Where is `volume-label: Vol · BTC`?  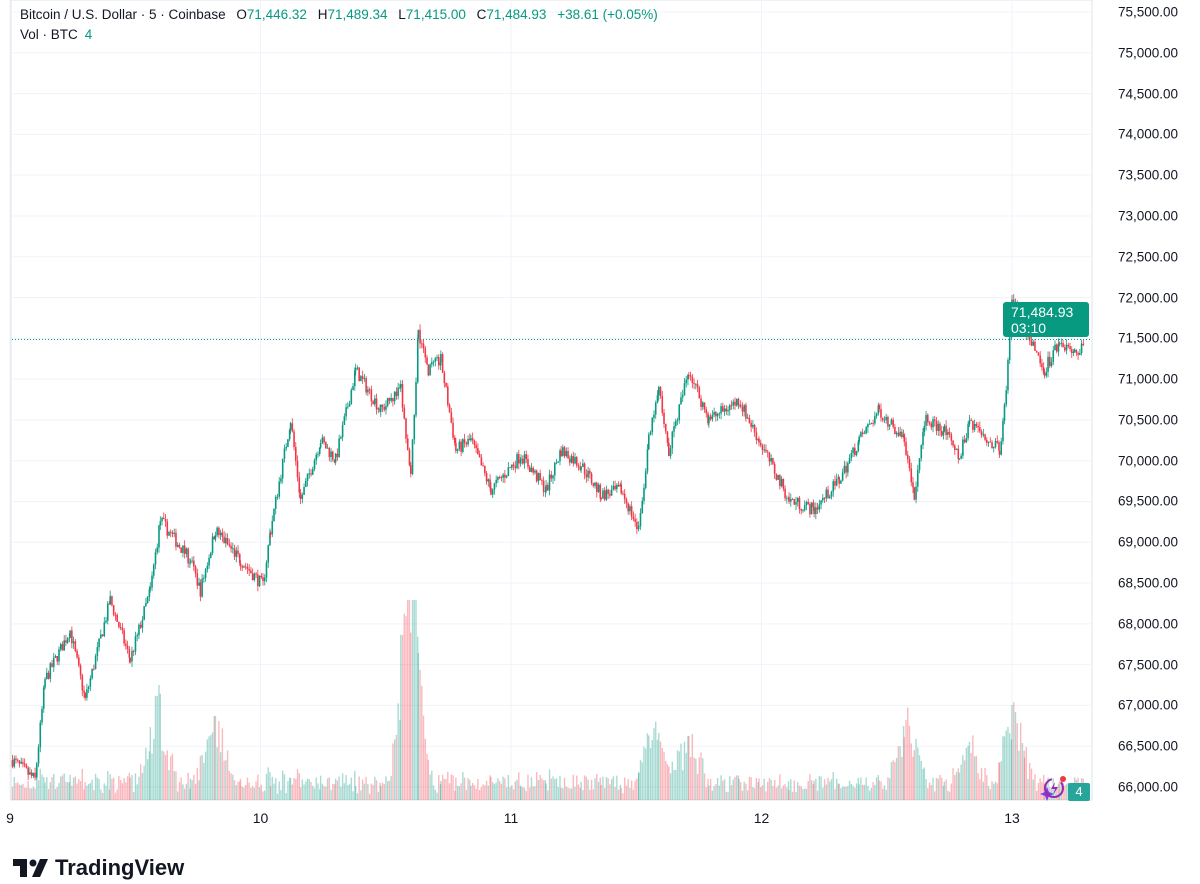 volume-label: Vol · BTC is located at coordinates (49, 34).